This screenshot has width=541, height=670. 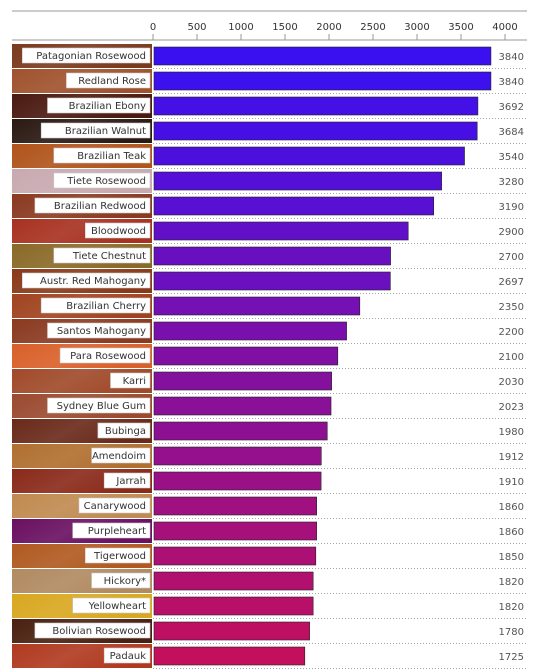 What do you see at coordinates (511, 382) in the screenshot?
I see `value-label: 2030` at bounding box center [511, 382].